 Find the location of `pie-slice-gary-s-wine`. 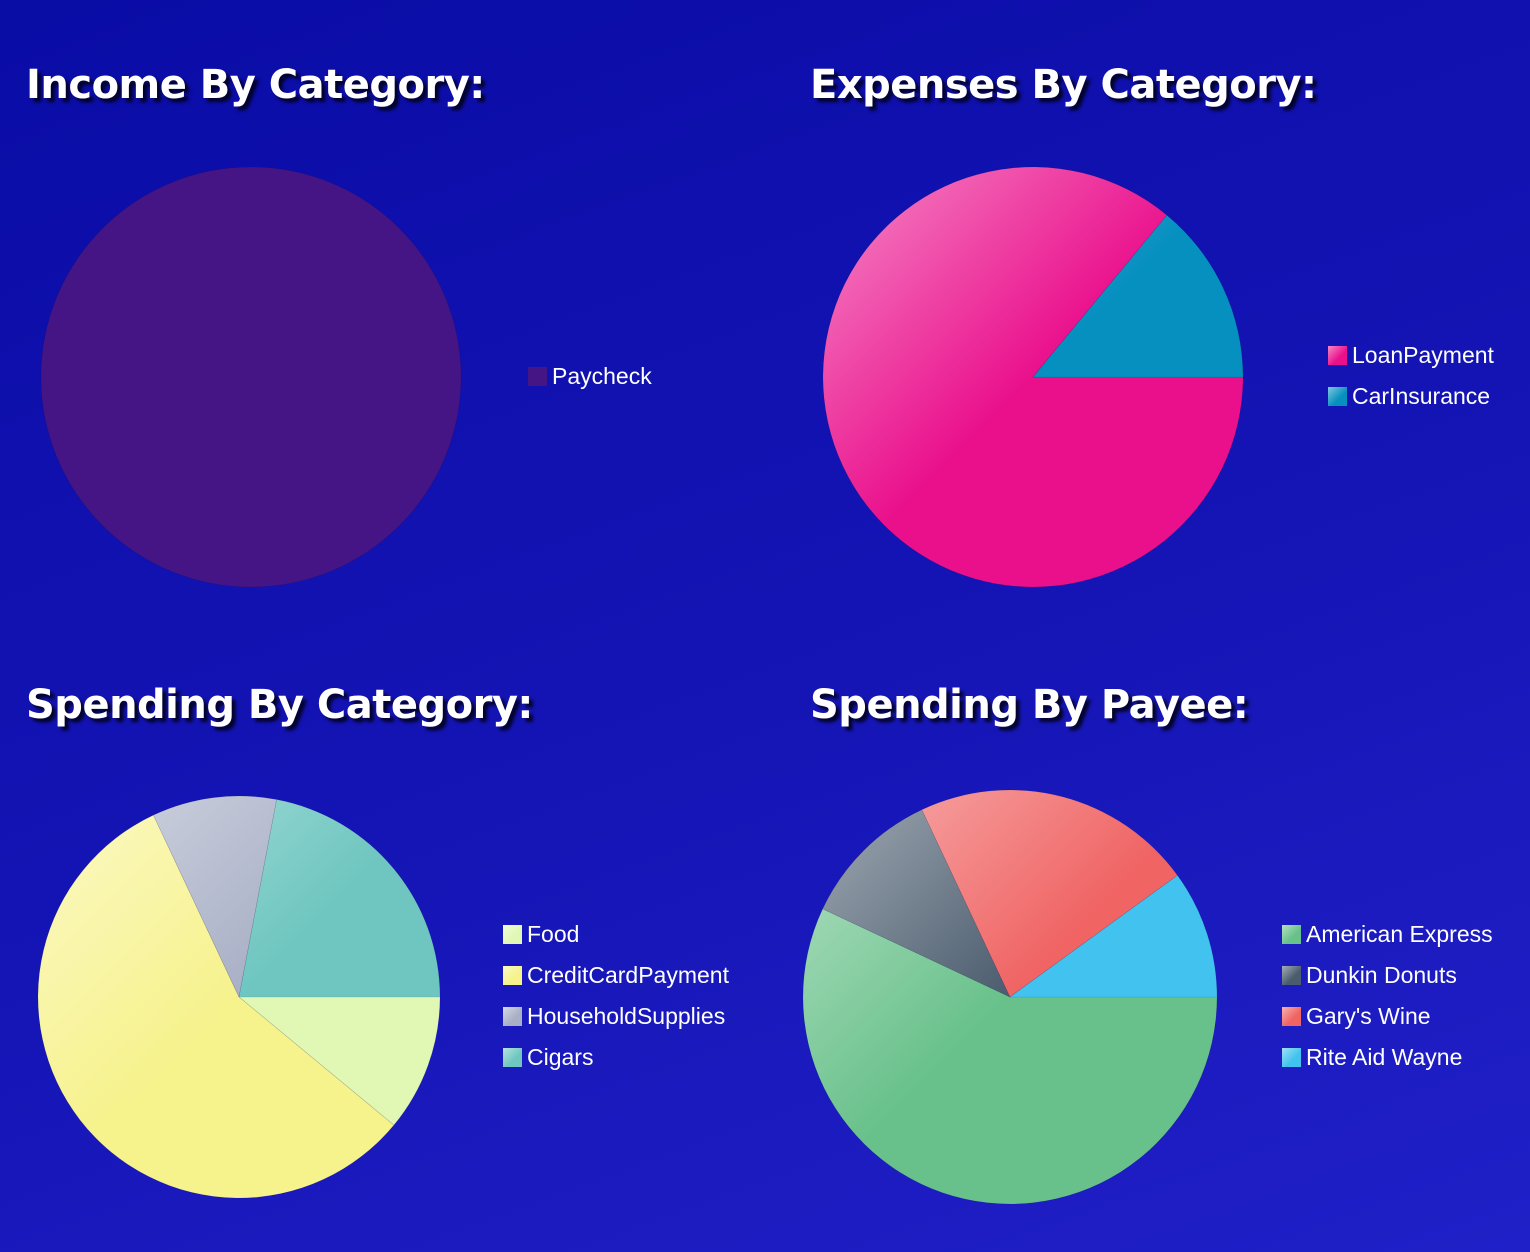

pie-slice-gary-s-wine is located at coordinates (1049, 893).